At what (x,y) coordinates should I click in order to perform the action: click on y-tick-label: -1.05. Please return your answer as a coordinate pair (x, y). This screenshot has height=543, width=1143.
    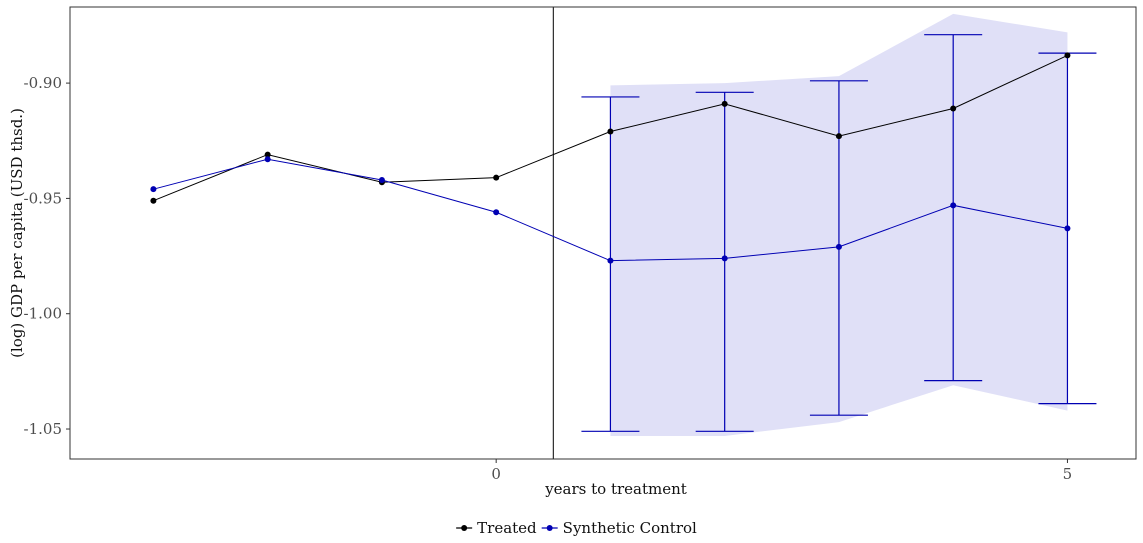
    Looking at the image, I should click on (43, 429).